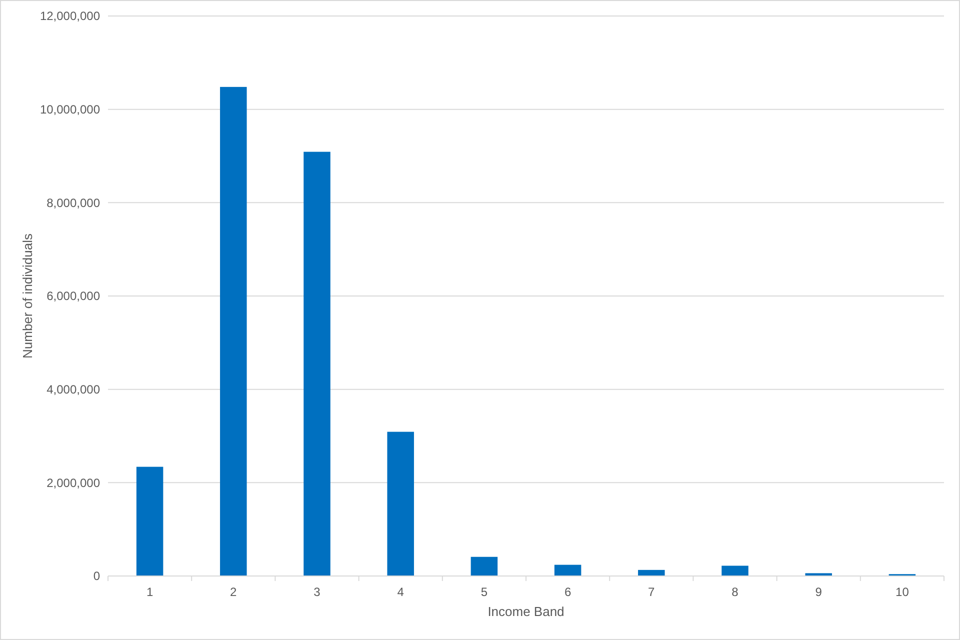  What do you see at coordinates (96, 576) in the screenshot?
I see `y-tick-label: 0` at bounding box center [96, 576].